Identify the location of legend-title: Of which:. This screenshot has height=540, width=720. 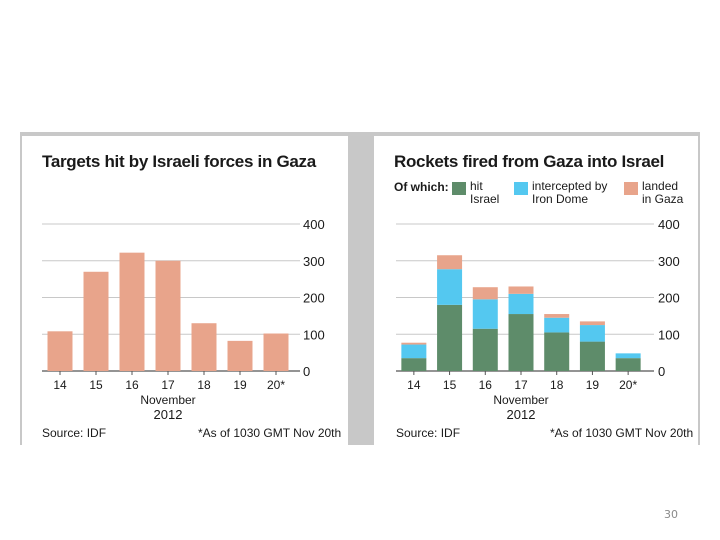
(421, 187).